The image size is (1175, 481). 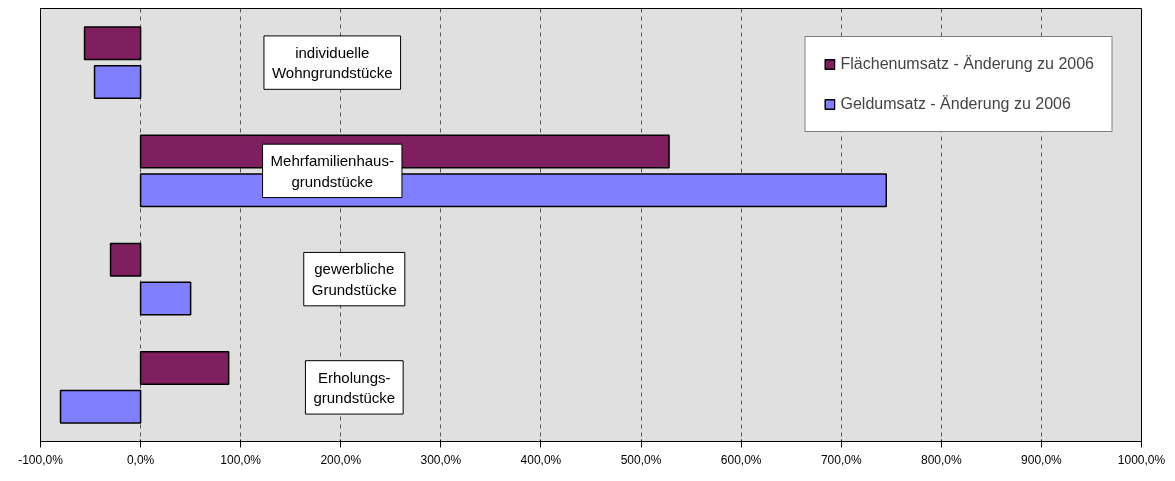 What do you see at coordinates (354, 279) in the screenshot?
I see `y-tick-label: gewerbliche Grundstücke` at bounding box center [354, 279].